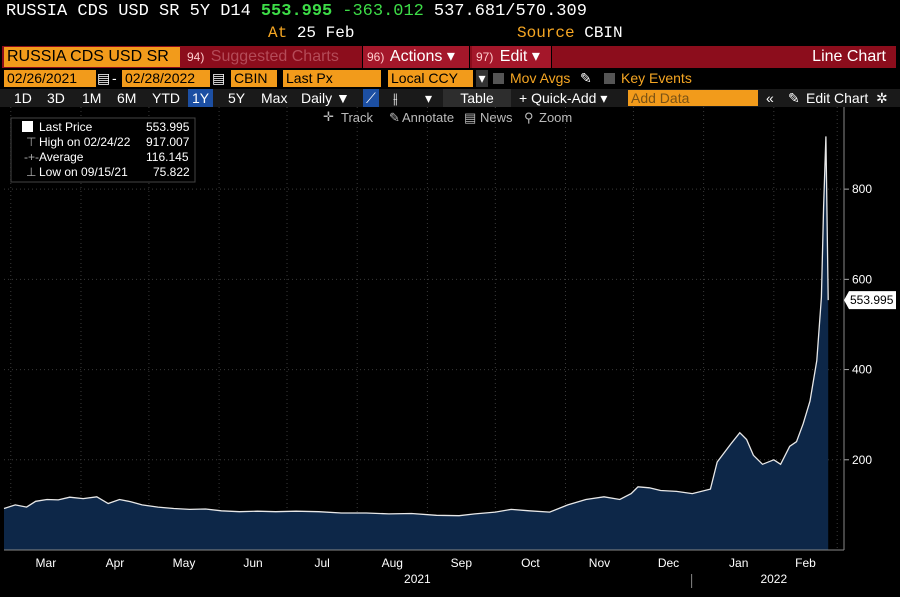 This screenshot has width=900, height=597. What do you see at coordinates (510, 11) in the screenshot?
I see `bid-ask-range: 537.681/570.309` at bounding box center [510, 11].